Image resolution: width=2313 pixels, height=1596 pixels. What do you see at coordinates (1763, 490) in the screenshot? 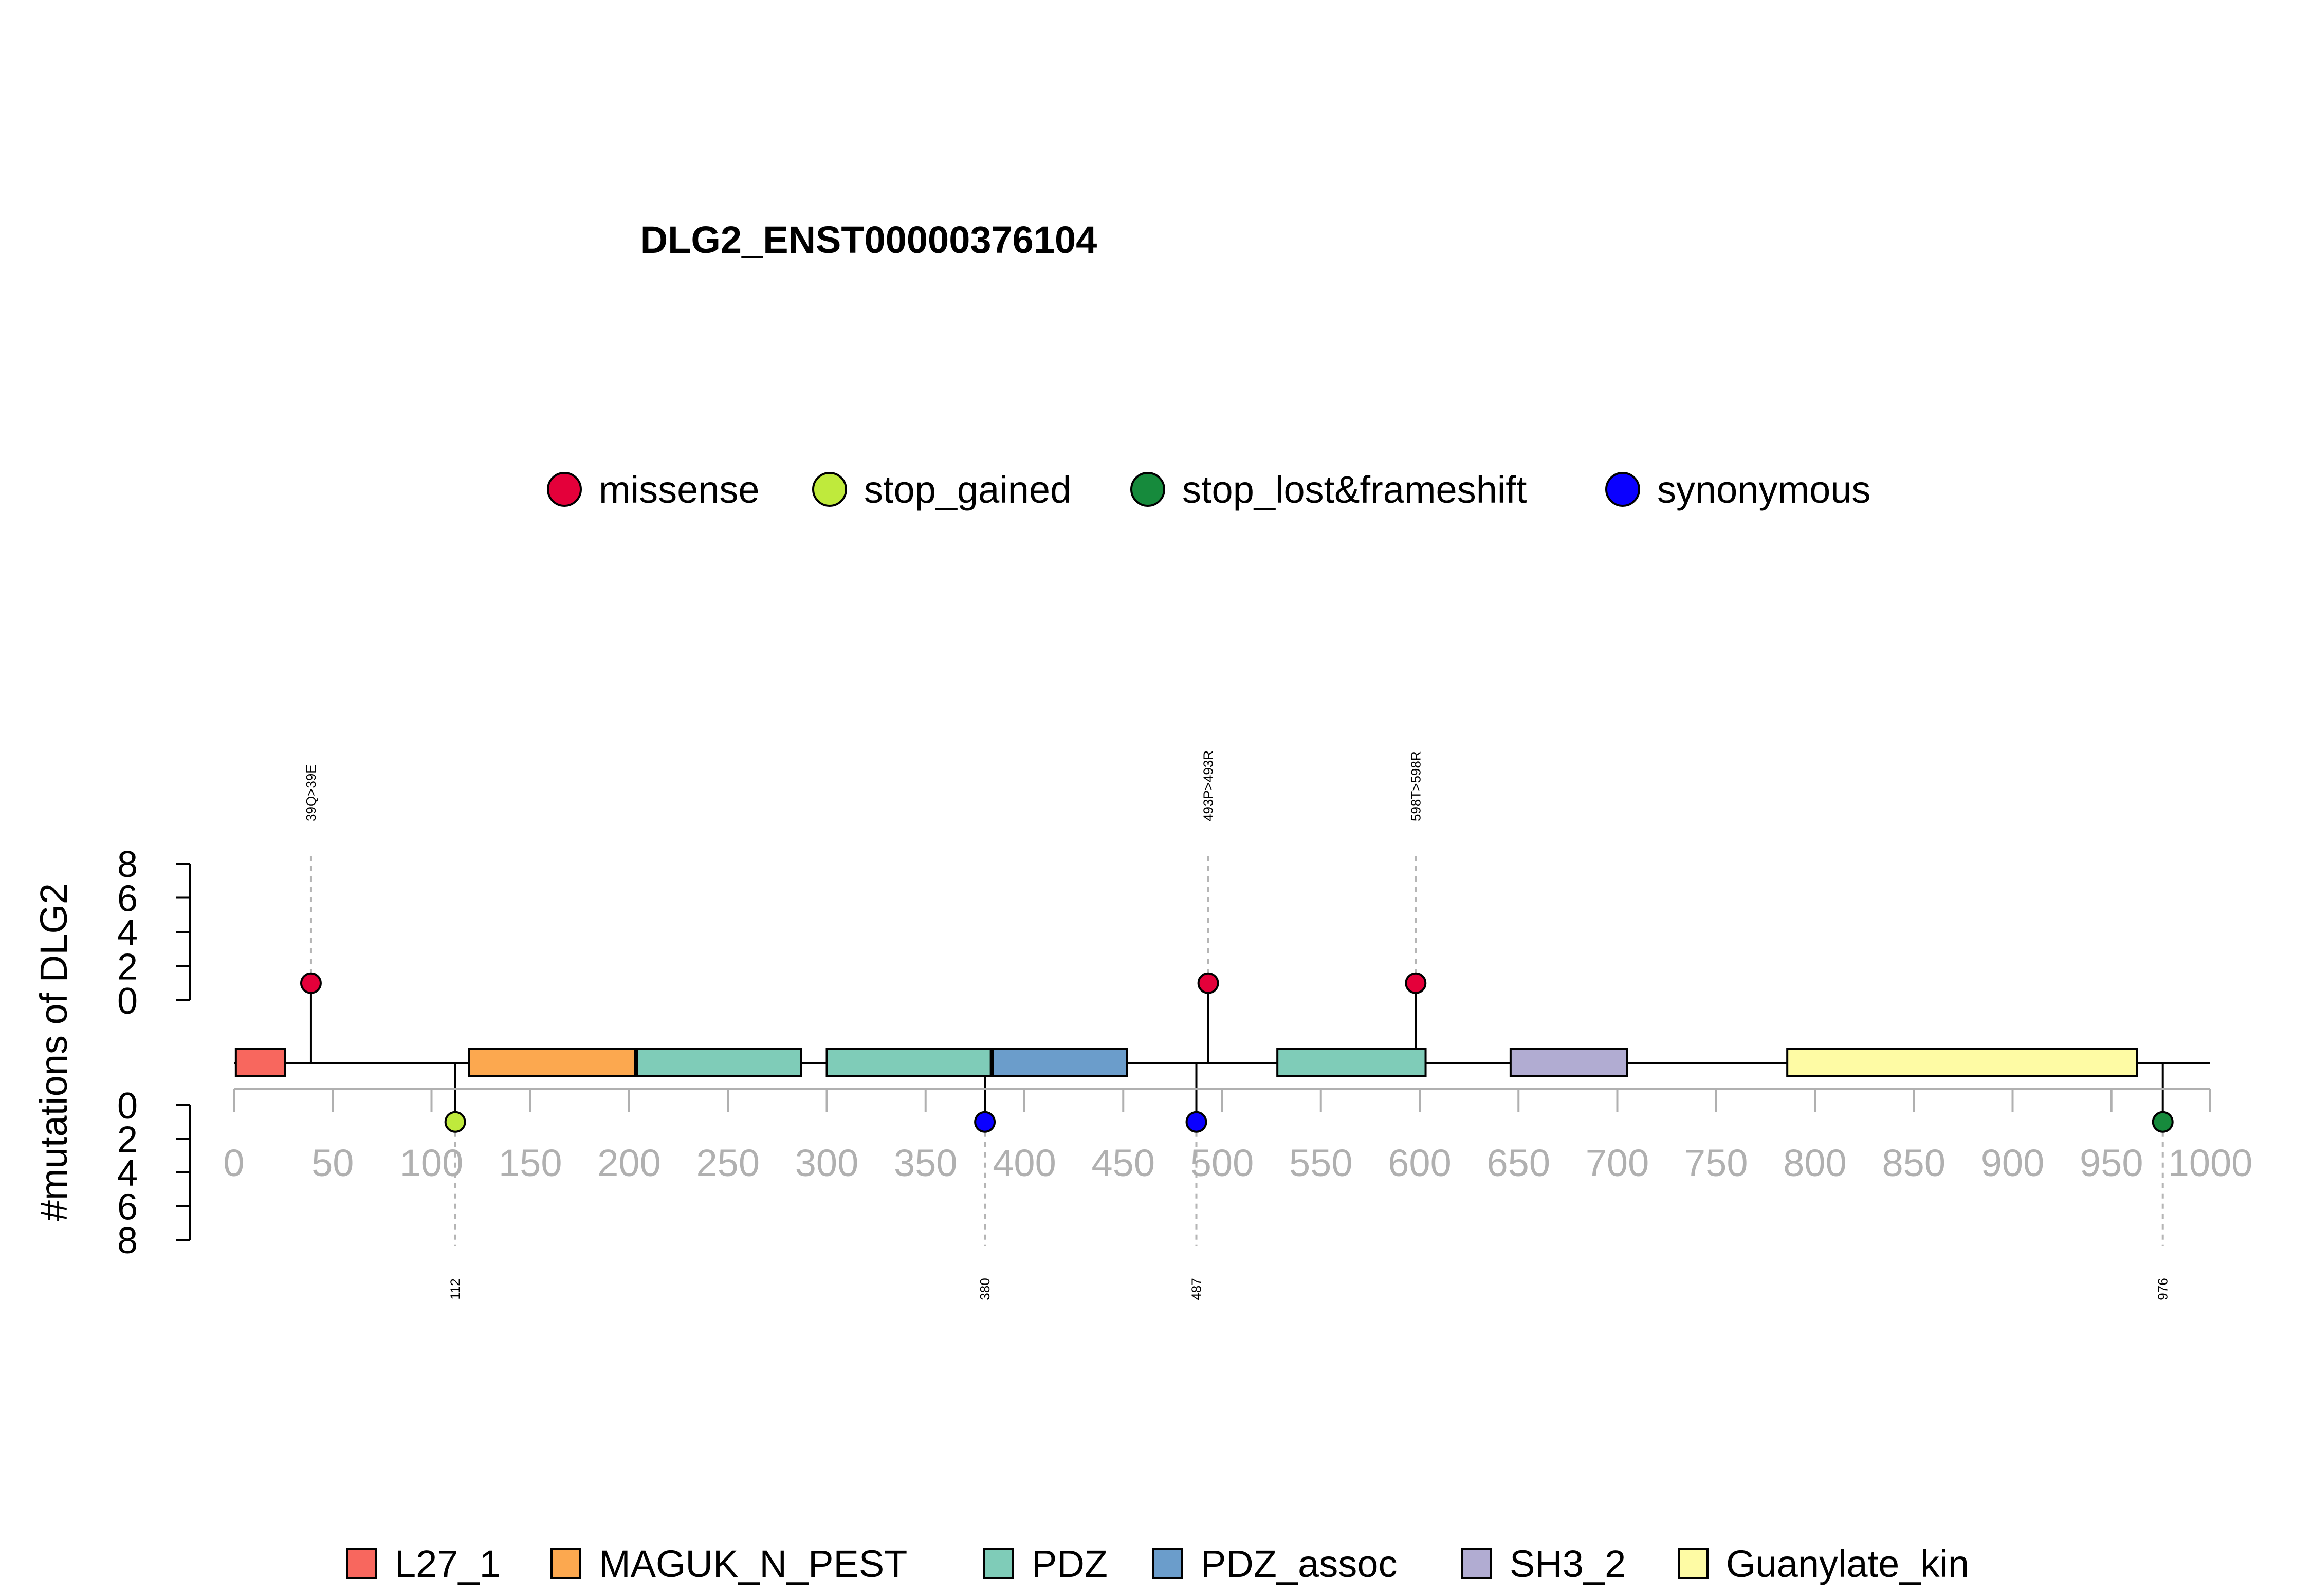
I see `legend-label-3: synonymous` at bounding box center [1763, 490].